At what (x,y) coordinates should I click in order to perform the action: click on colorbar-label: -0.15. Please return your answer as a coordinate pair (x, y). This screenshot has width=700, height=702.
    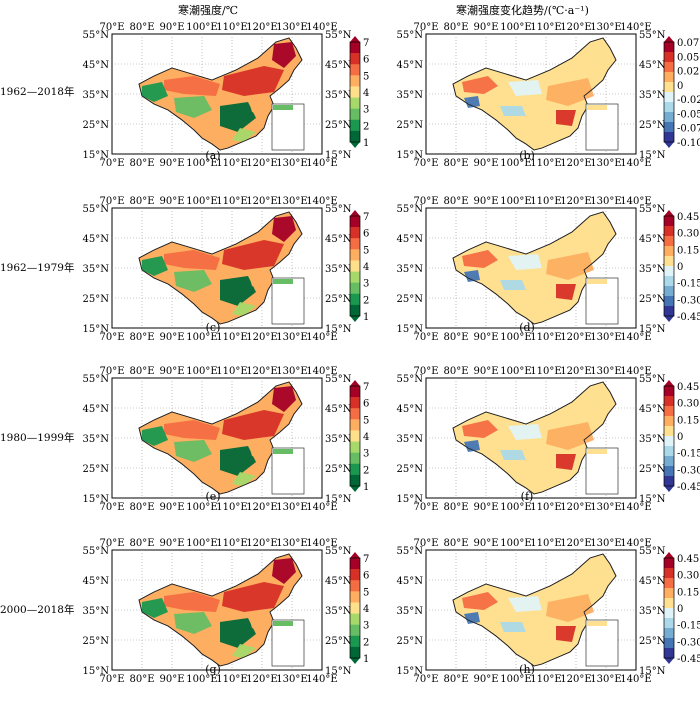
    Looking at the image, I should click on (688, 626).